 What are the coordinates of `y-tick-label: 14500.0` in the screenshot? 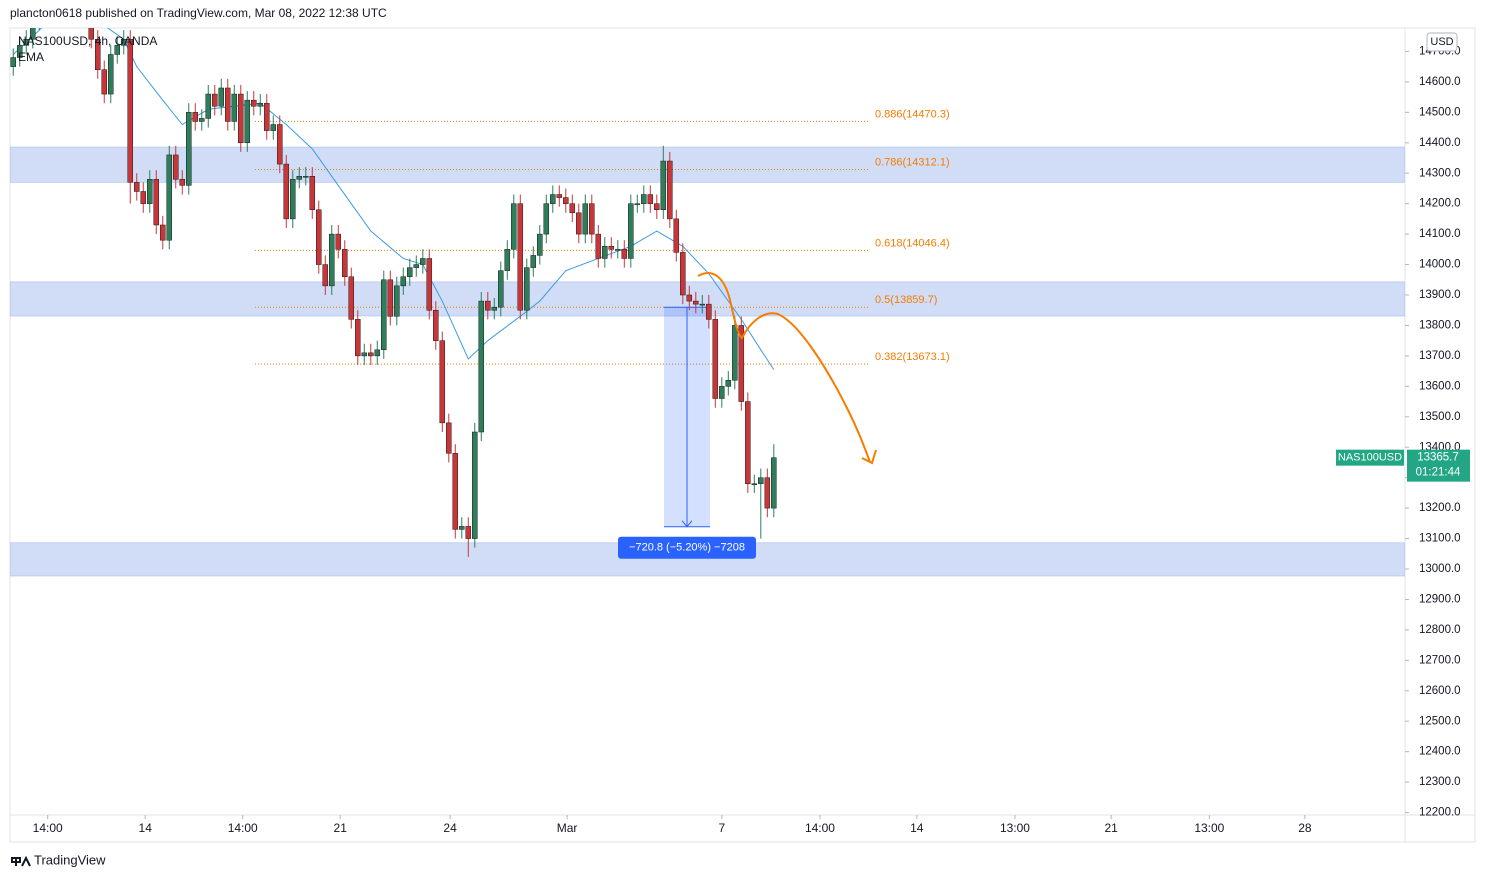 It's located at (1440, 112).